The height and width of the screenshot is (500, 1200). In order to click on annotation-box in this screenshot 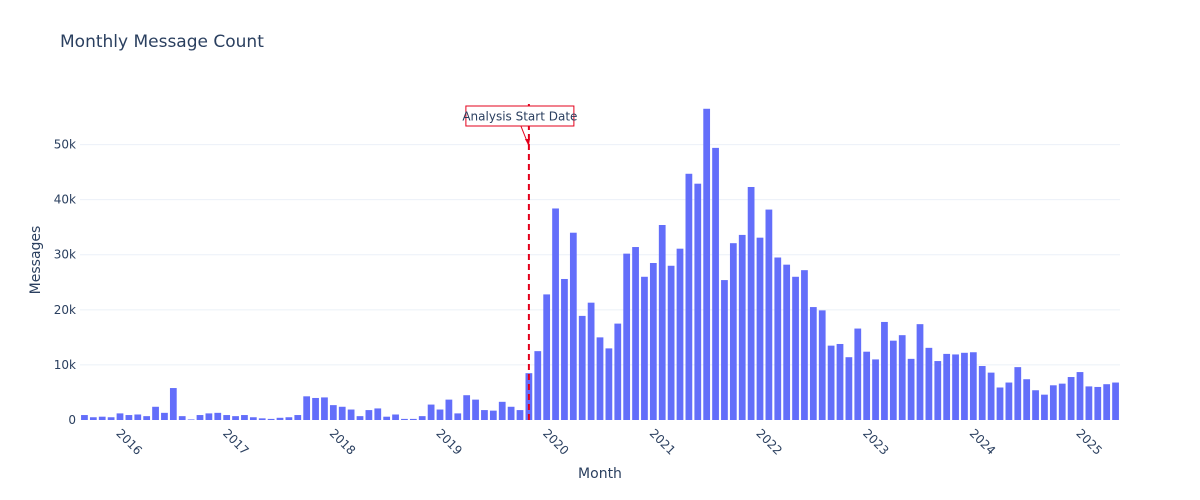, I will do `click(520, 116)`.